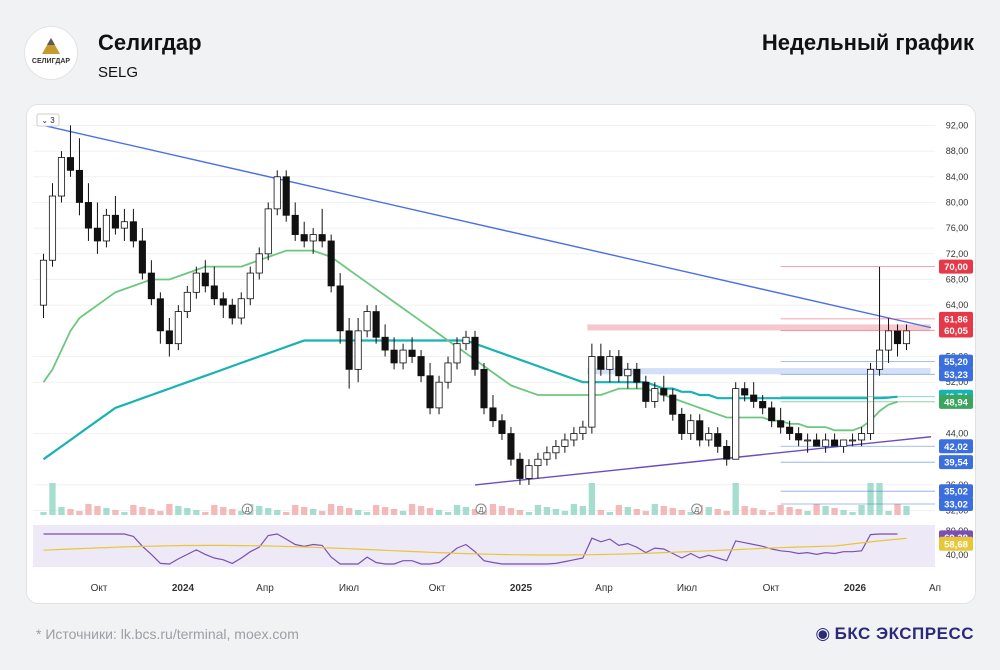 This screenshot has height=670, width=1000. What do you see at coordinates (957, 279) in the screenshot?
I see `y-tick-label: 68,00` at bounding box center [957, 279].